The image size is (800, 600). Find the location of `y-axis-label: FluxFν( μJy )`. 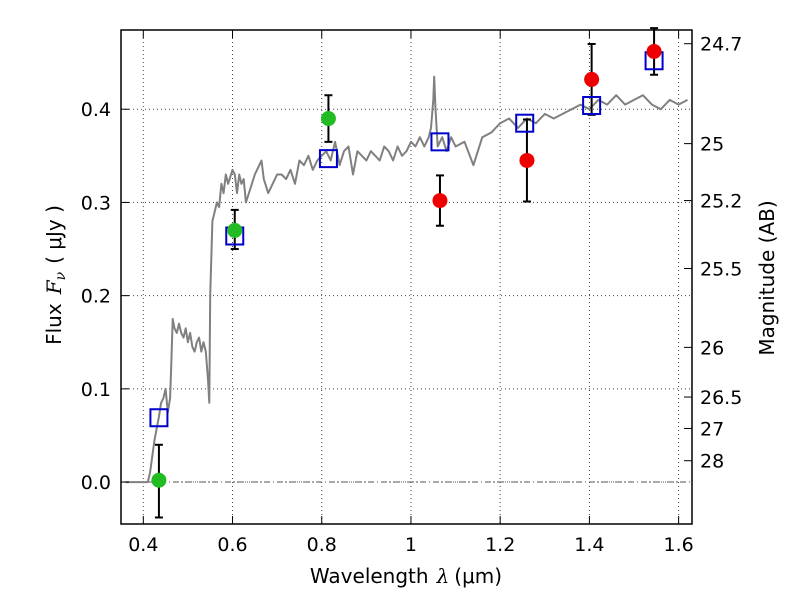

y-axis-label: FluxFν( μJy ) is located at coordinates (55, 275).